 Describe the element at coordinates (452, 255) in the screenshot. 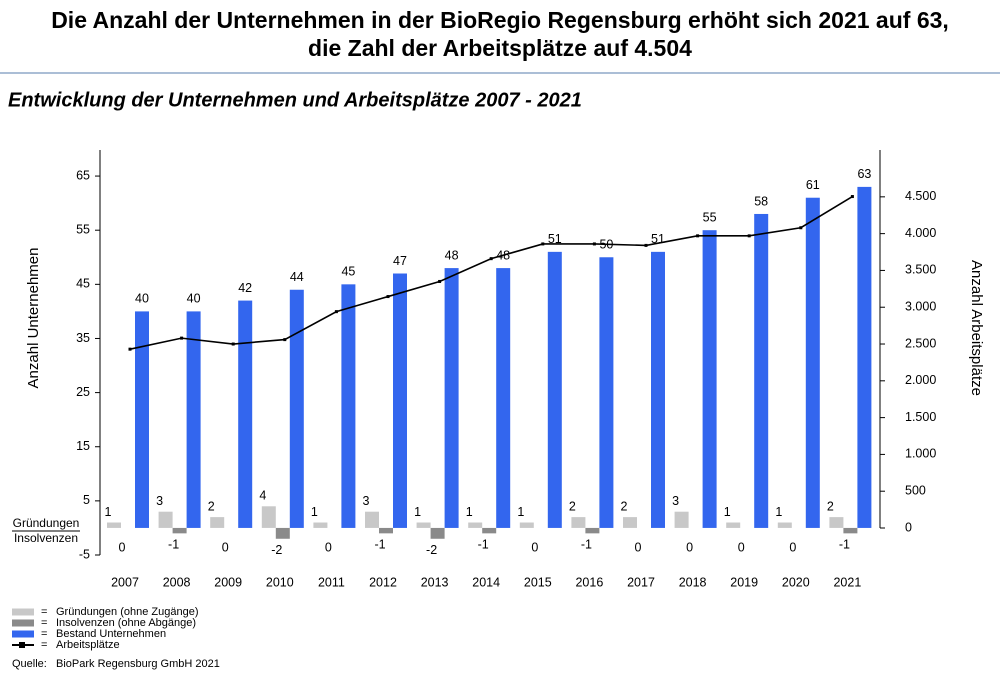

I see `data-label: 48` at that location.